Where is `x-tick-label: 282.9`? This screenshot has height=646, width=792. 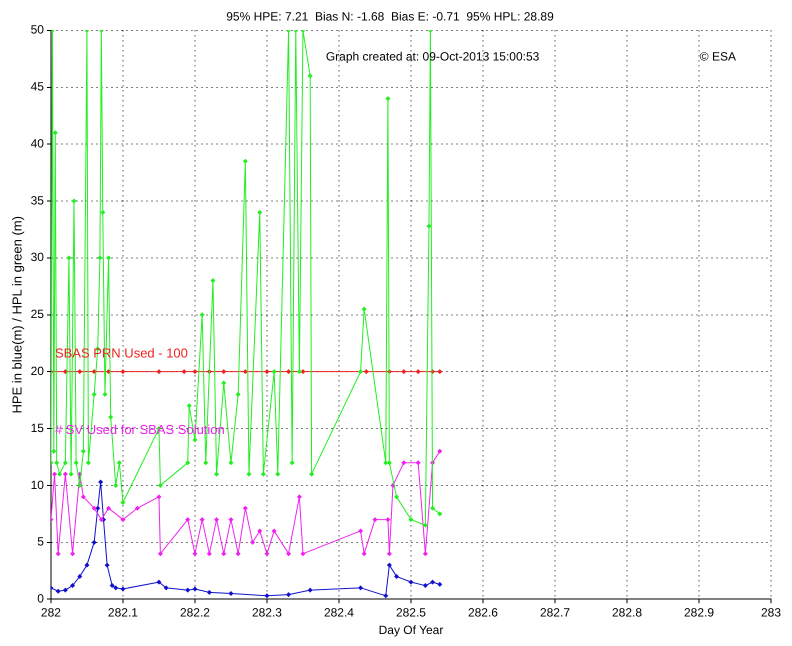
x-tick-label: 282.9 is located at coordinates (699, 613).